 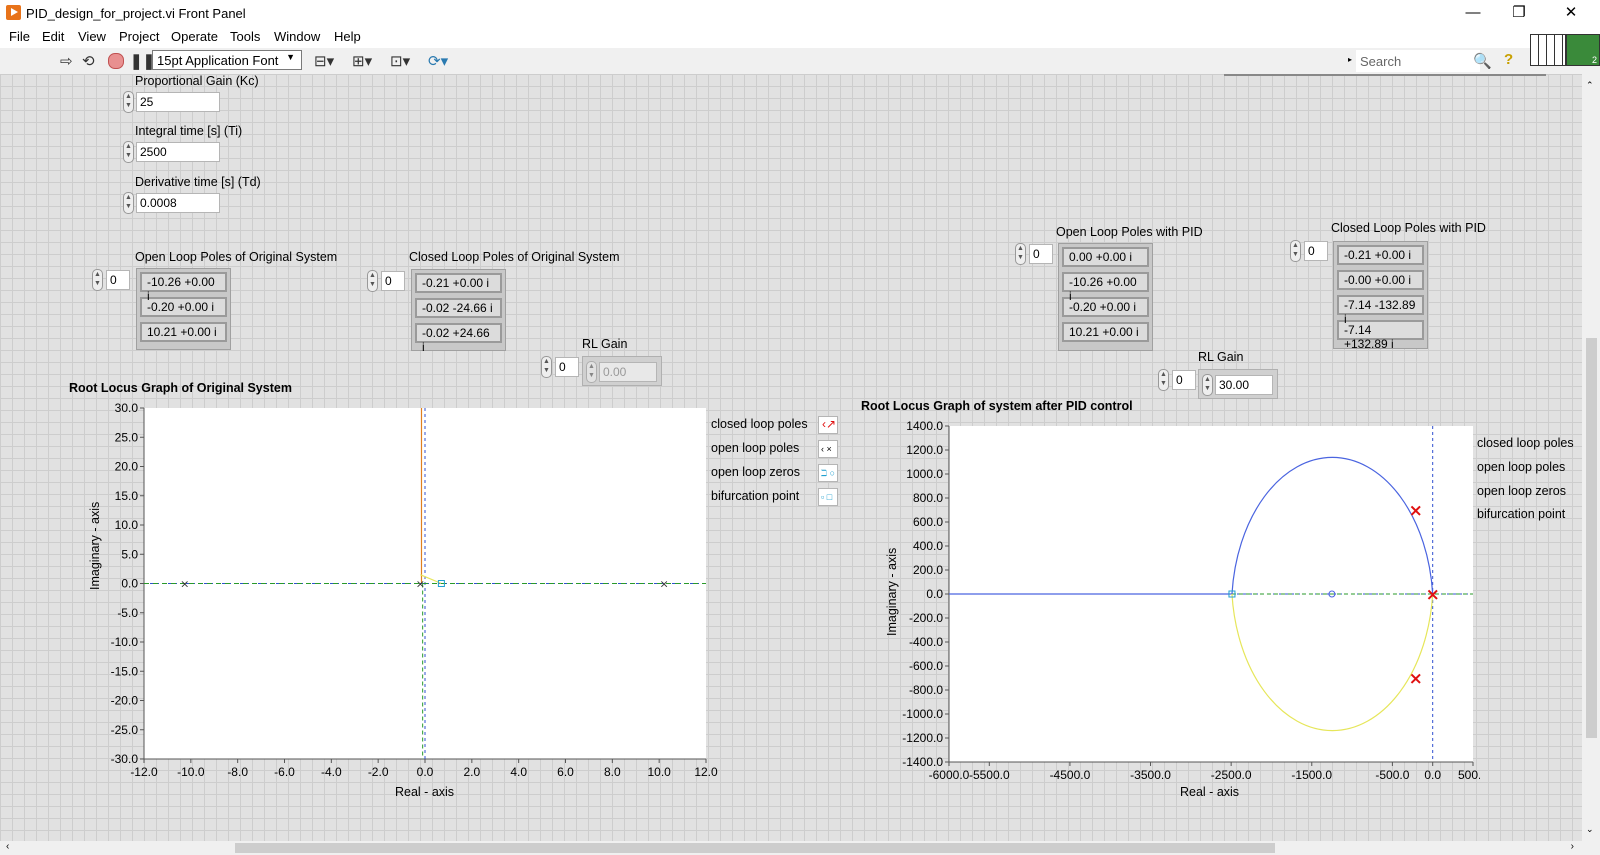 What do you see at coordinates (1244, 385) in the screenshot?
I see `rl-gain-pid-input: 30.00` at bounding box center [1244, 385].